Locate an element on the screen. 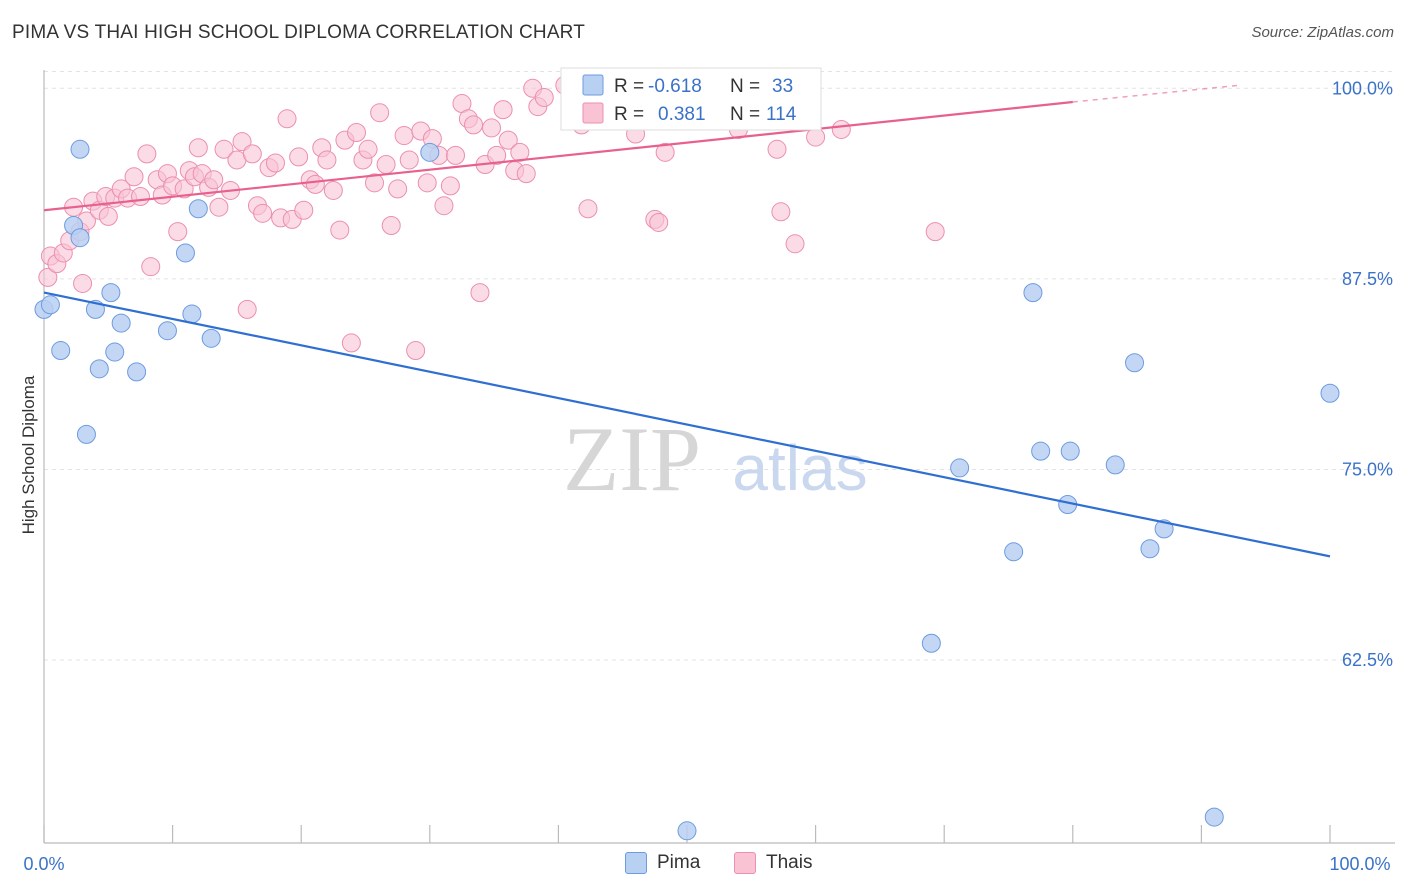 The height and width of the screenshot is (892, 1406). y-tick-label: 100.0% is located at coordinates (1362, 88).